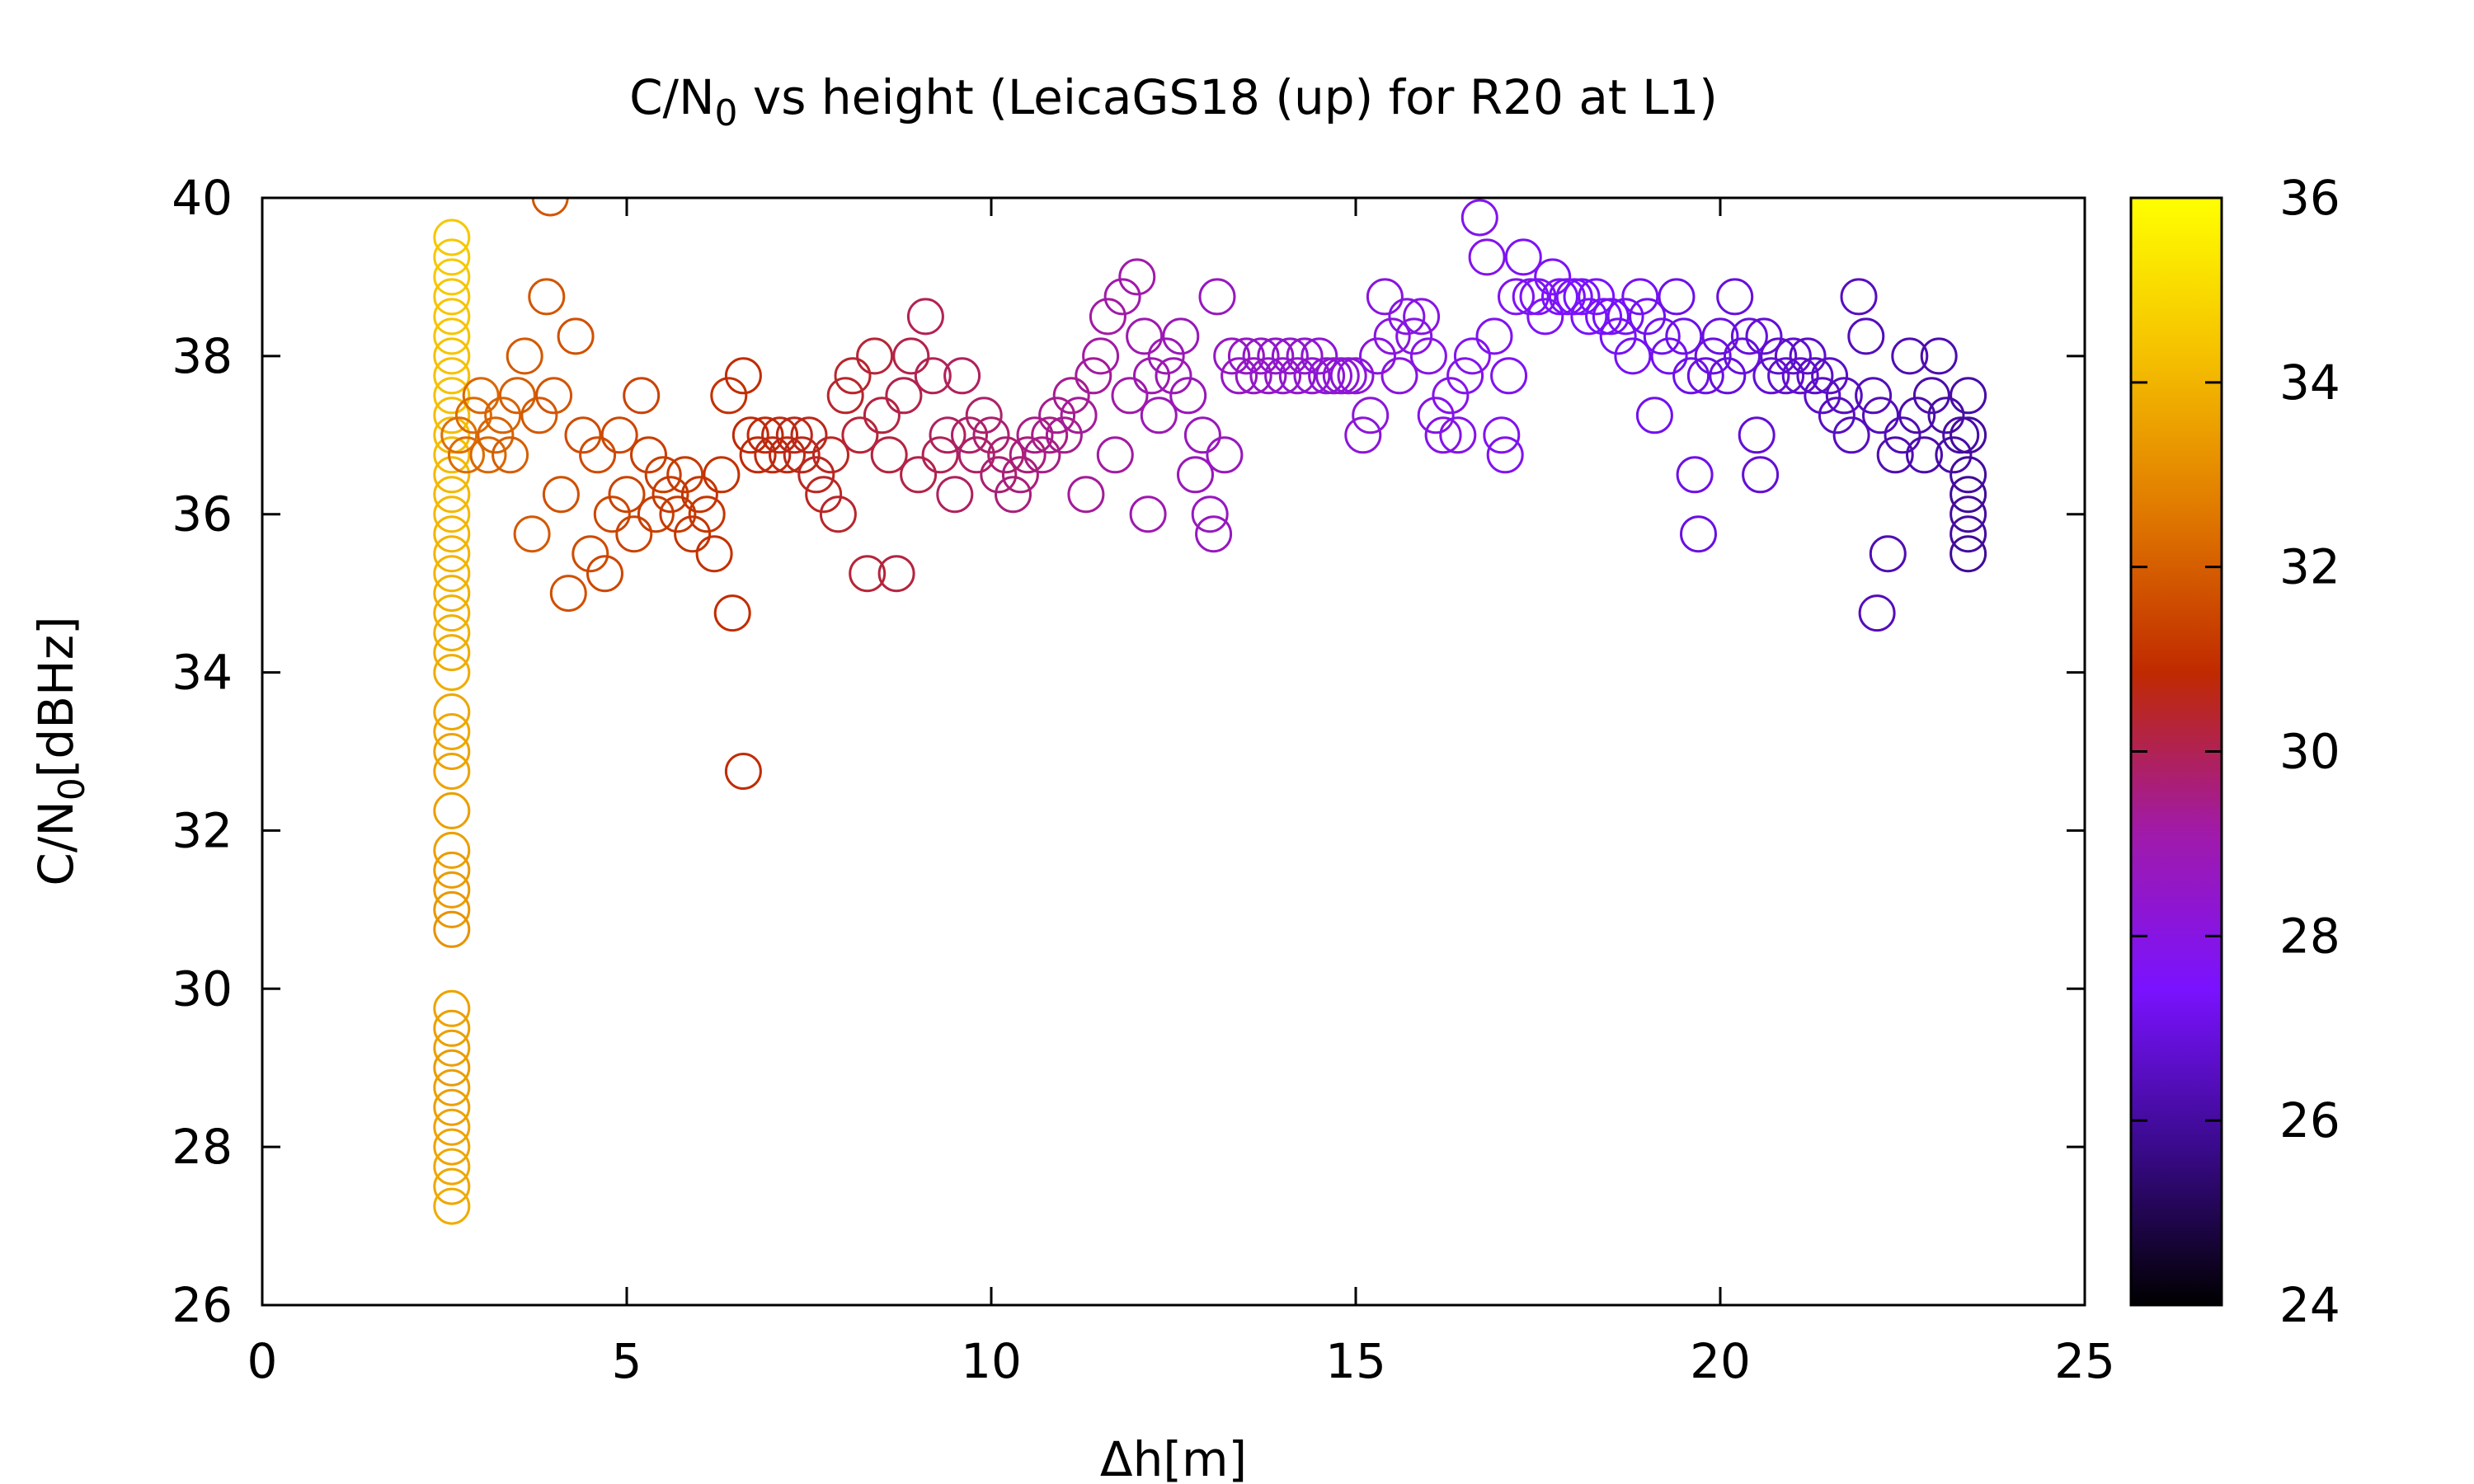 Image resolution: width=2474 pixels, height=1484 pixels. What do you see at coordinates (202, 673) in the screenshot?
I see `y-tick-label: 34` at bounding box center [202, 673].